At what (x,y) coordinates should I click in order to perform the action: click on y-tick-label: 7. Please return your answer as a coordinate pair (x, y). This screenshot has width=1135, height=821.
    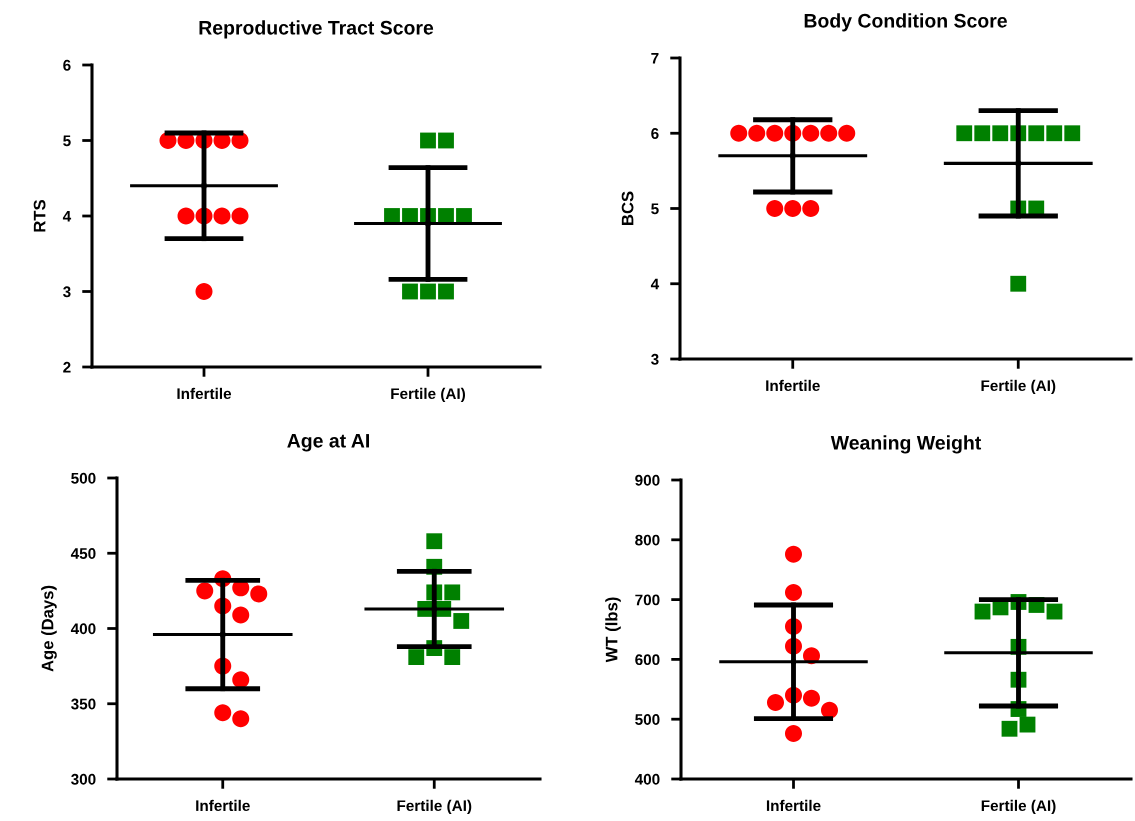
    Looking at the image, I should click on (655, 58).